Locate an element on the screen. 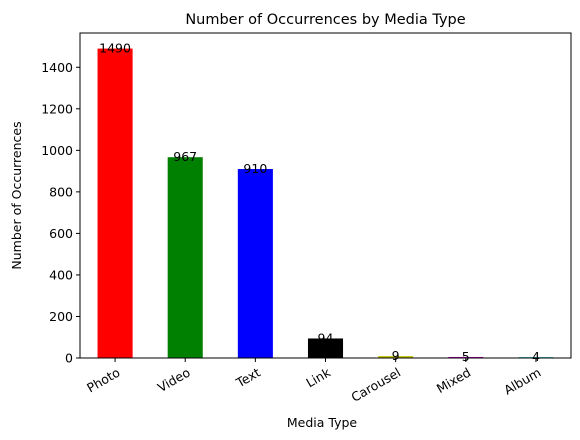 The image size is (580, 440). y-tick-label: 800 is located at coordinates (61, 191).